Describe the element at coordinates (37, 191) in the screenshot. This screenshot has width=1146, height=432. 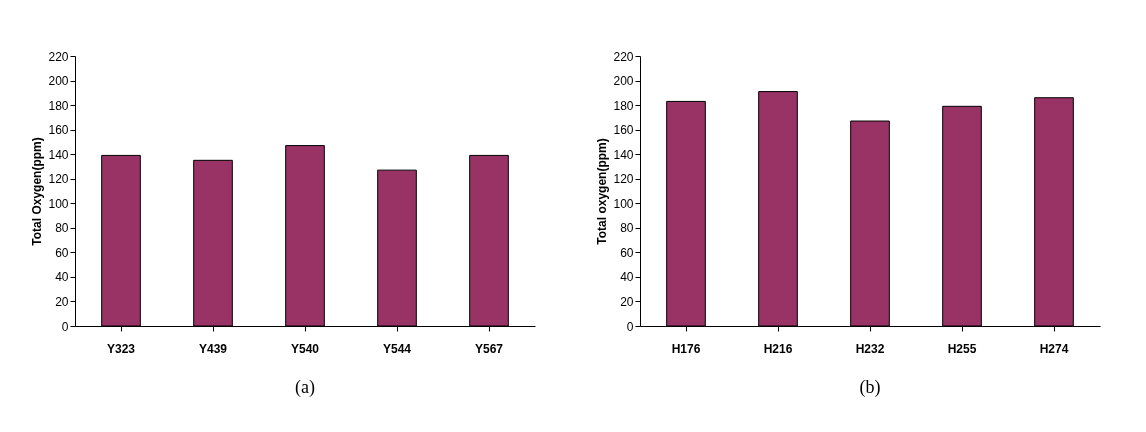
I see `y-axis-title: Total Oxygen(ppm)` at that location.